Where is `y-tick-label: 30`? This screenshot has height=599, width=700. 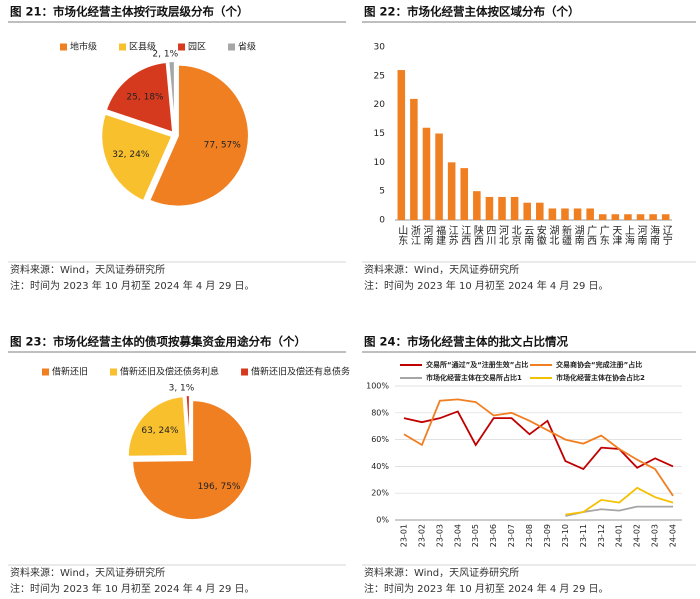
y-tick-label: 30 is located at coordinates (380, 48).